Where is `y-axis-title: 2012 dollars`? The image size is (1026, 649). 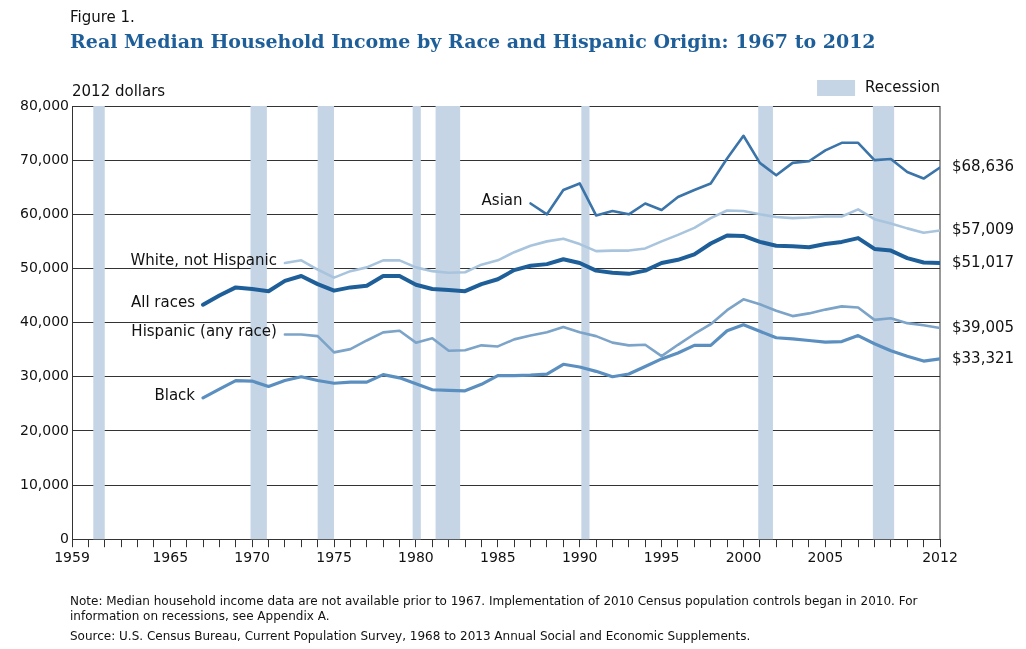 y-axis-title: 2012 dollars is located at coordinates (119, 91).